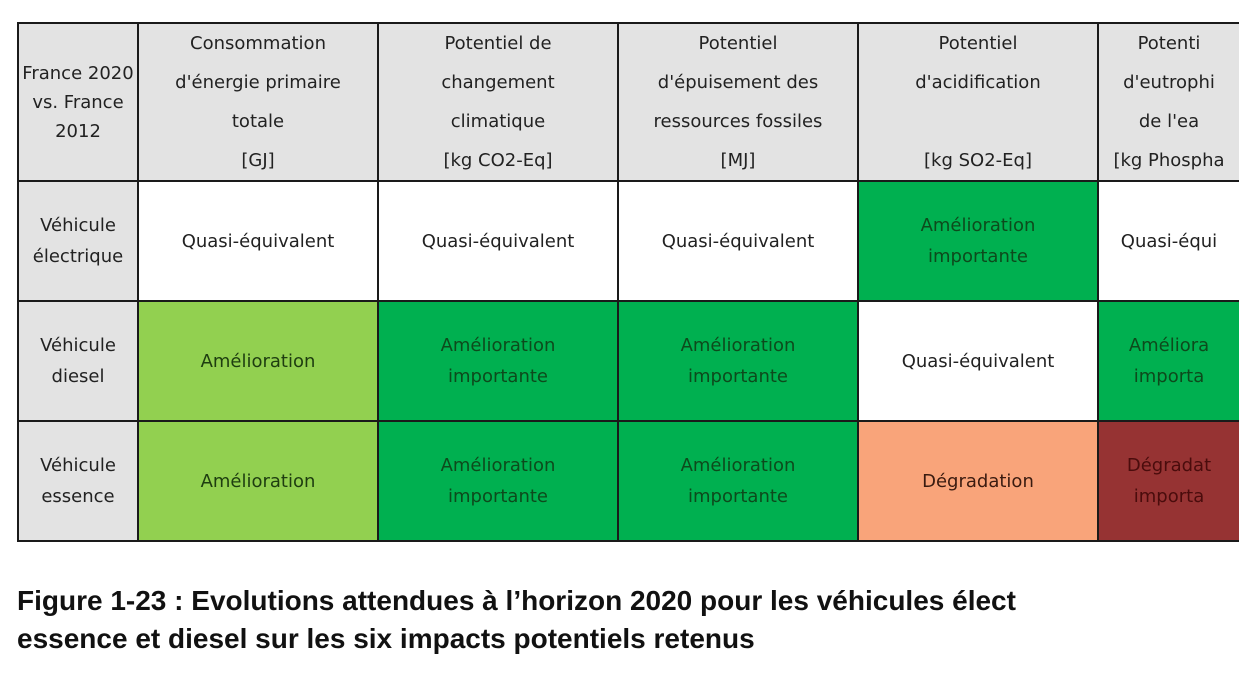 The width and height of the screenshot is (1239, 700). What do you see at coordinates (498, 43) in the screenshot?
I see `cell-text-line: Potentiel de` at bounding box center [498, 43].